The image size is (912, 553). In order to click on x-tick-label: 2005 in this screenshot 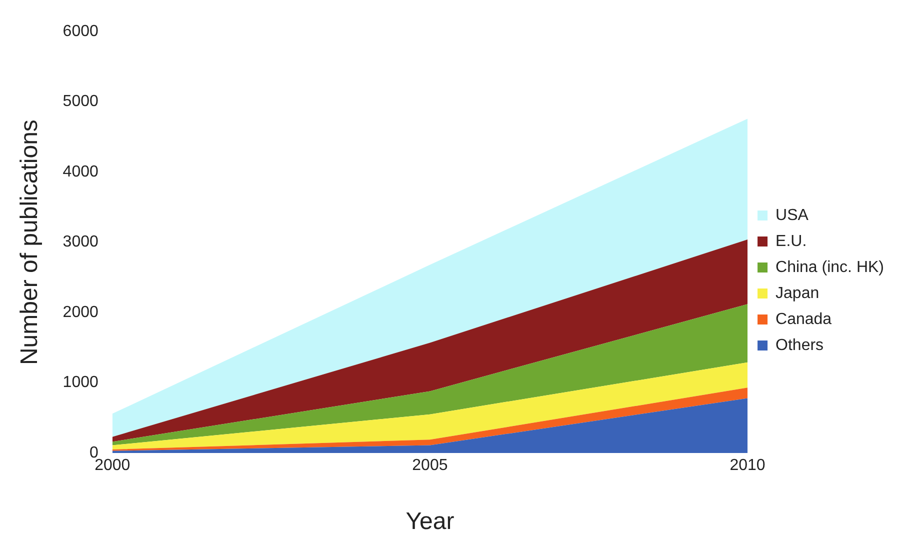, I will do `click(430, 465)`.